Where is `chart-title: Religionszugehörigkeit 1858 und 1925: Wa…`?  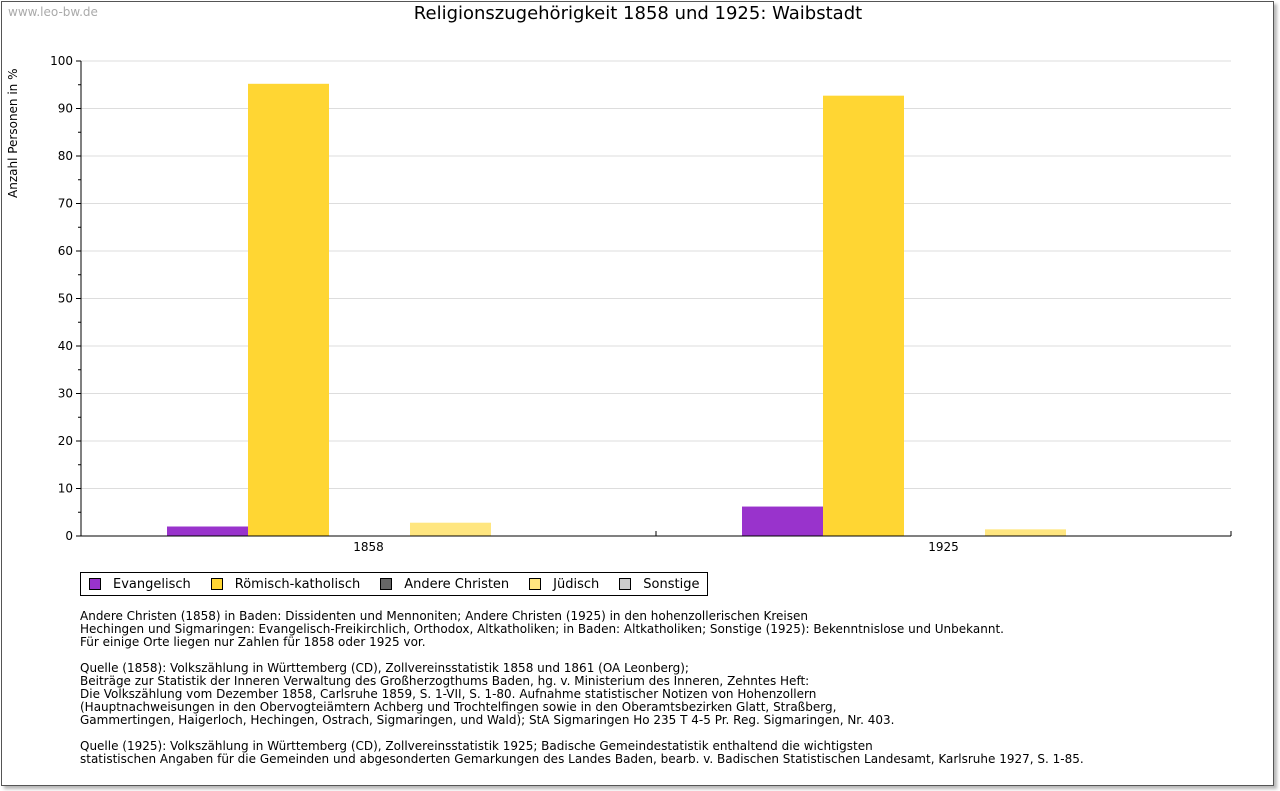 chart-title: Religionszugehörigkeit 1858 und 1925: Wa… is located at coordinates (638, 13).